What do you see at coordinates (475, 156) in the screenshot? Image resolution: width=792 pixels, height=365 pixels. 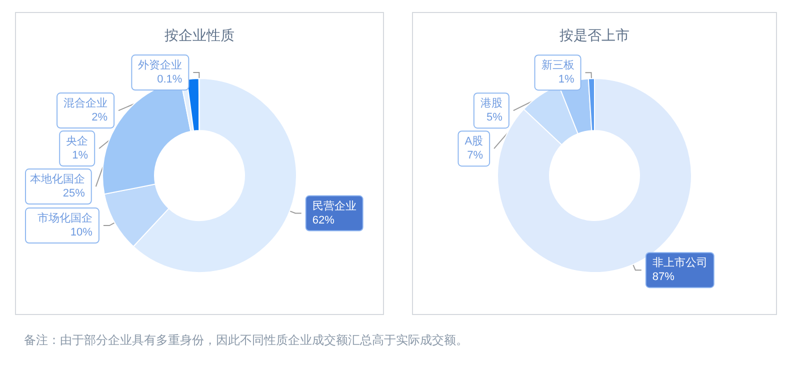 I see `data-label: 7%` at bounding box center [475, 156].